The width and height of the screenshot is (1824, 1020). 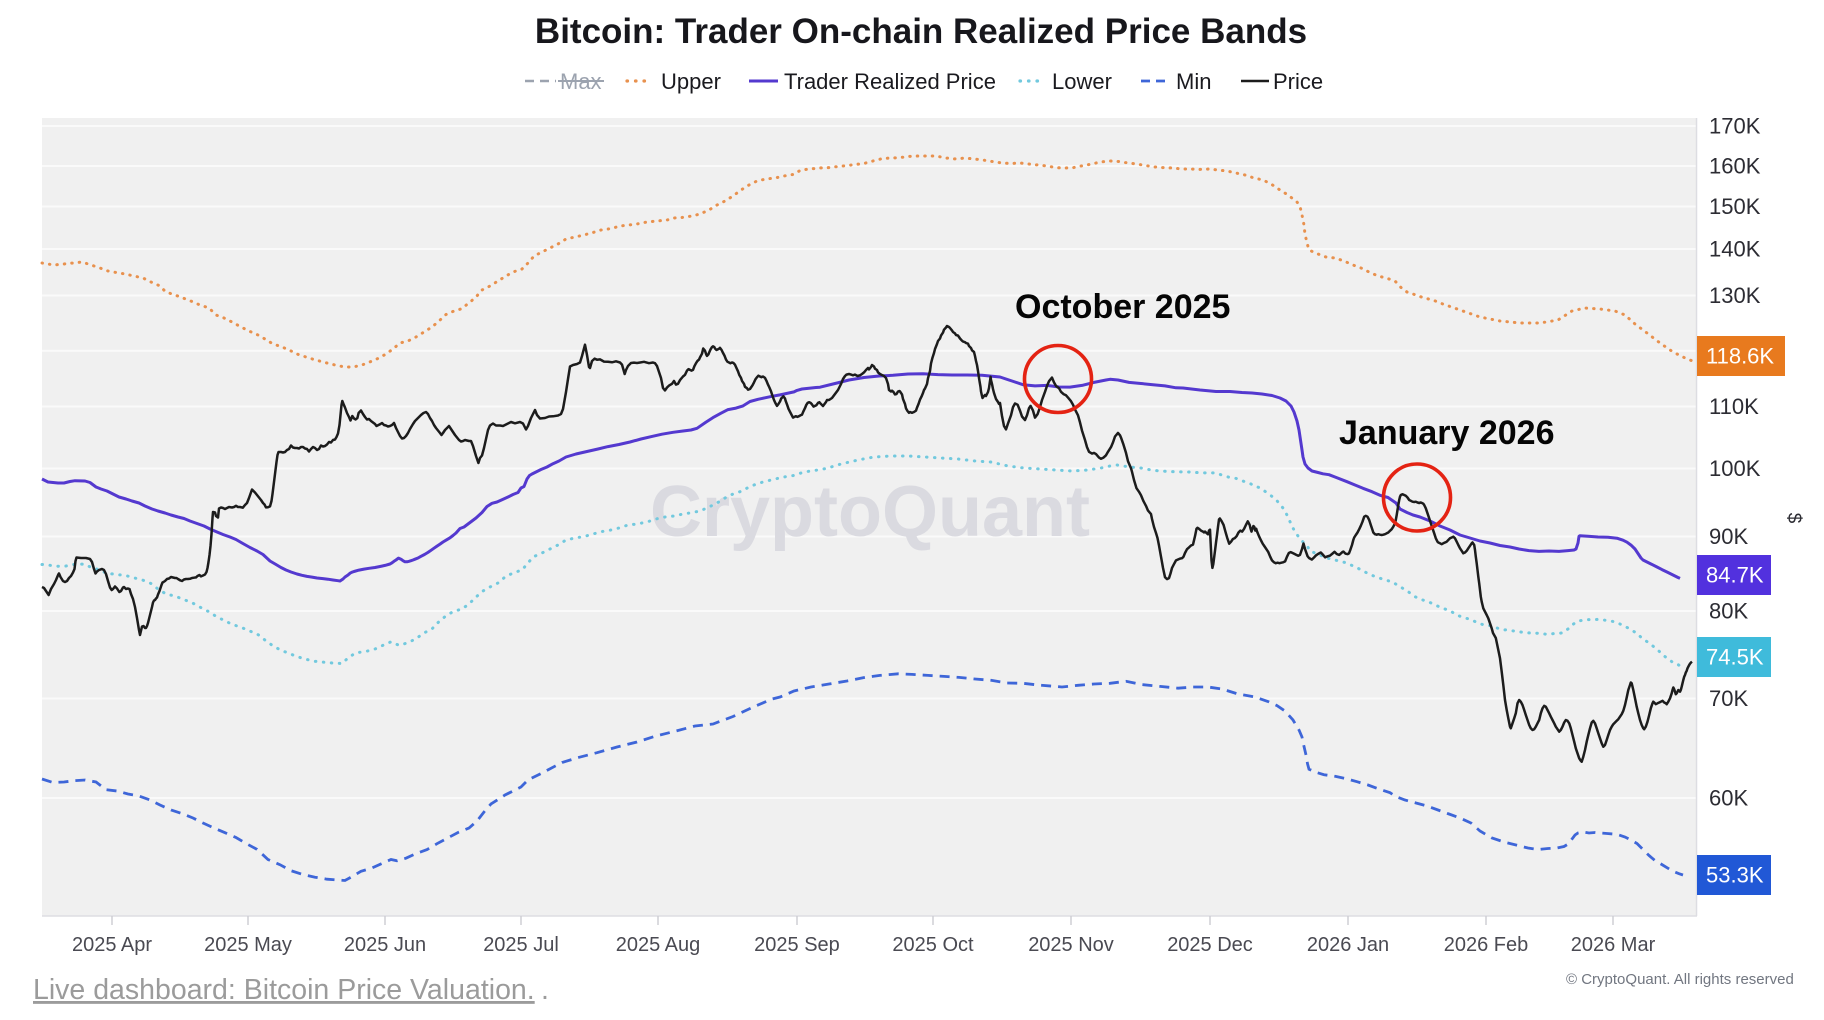 I want to click on svg-text:© CryptoQuant. All rights rese: © CryptoQuant. All rights reserved, so click(x=1680, y=979).